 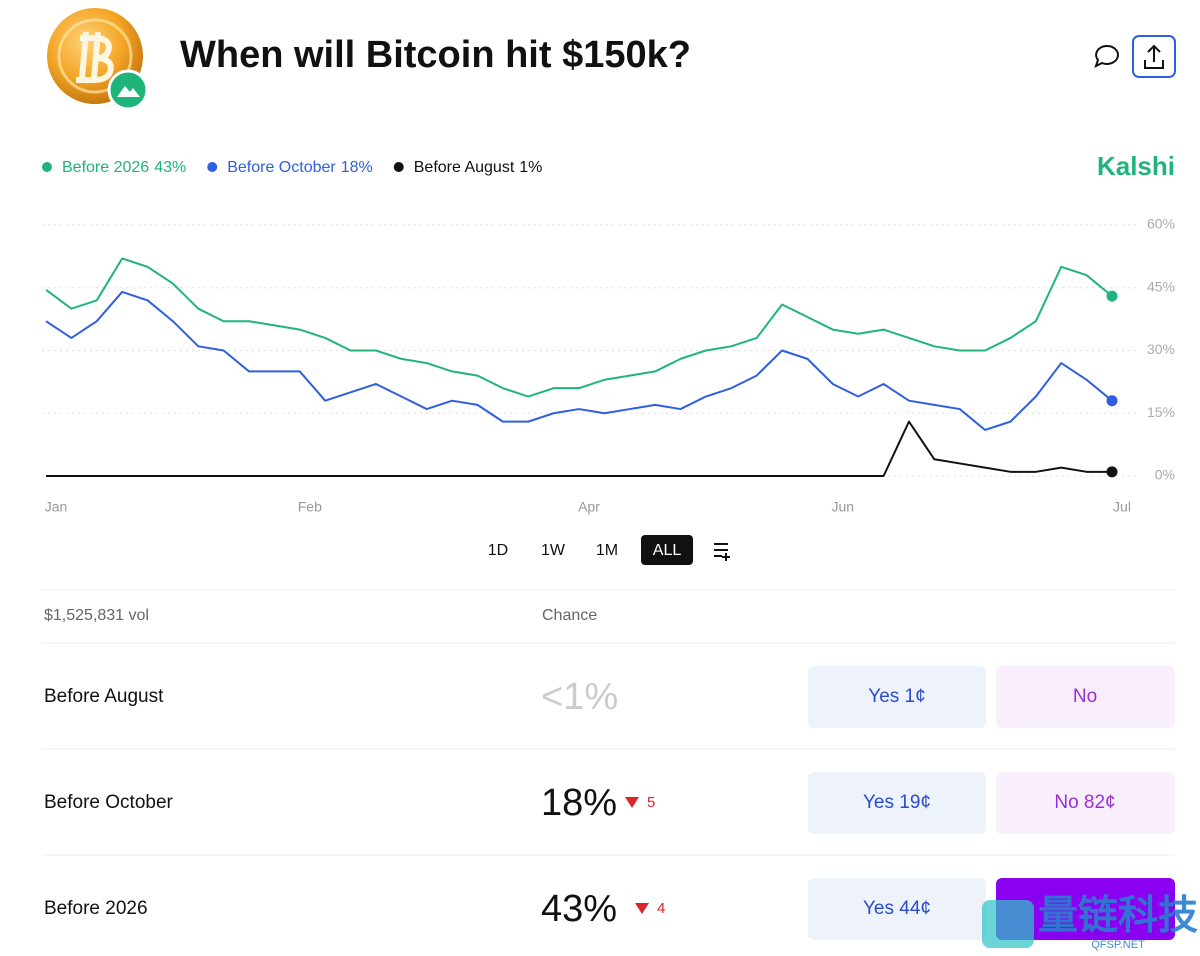 What do you see at coordinates (530, 167) in the screenshot?
I see `legend-chance: 1%` at bounding box center [530, 167].